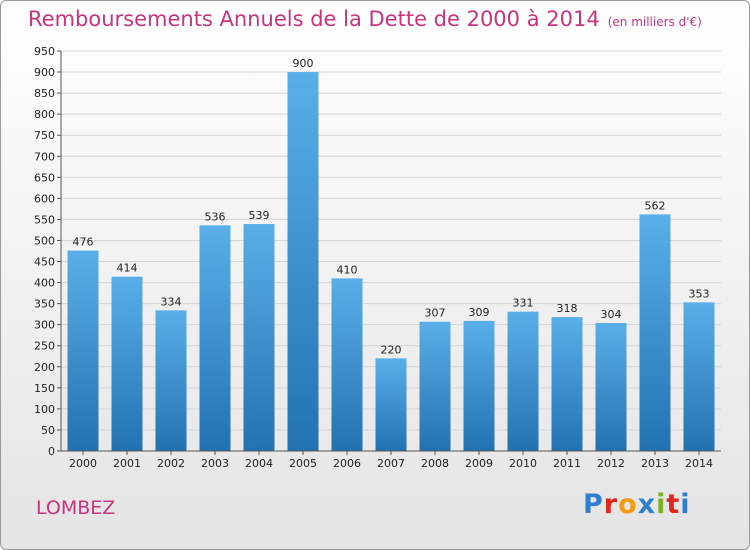 This screenshot has height=550, width=750. I want to click on x-tick-label: 2001, so click(127, 463).